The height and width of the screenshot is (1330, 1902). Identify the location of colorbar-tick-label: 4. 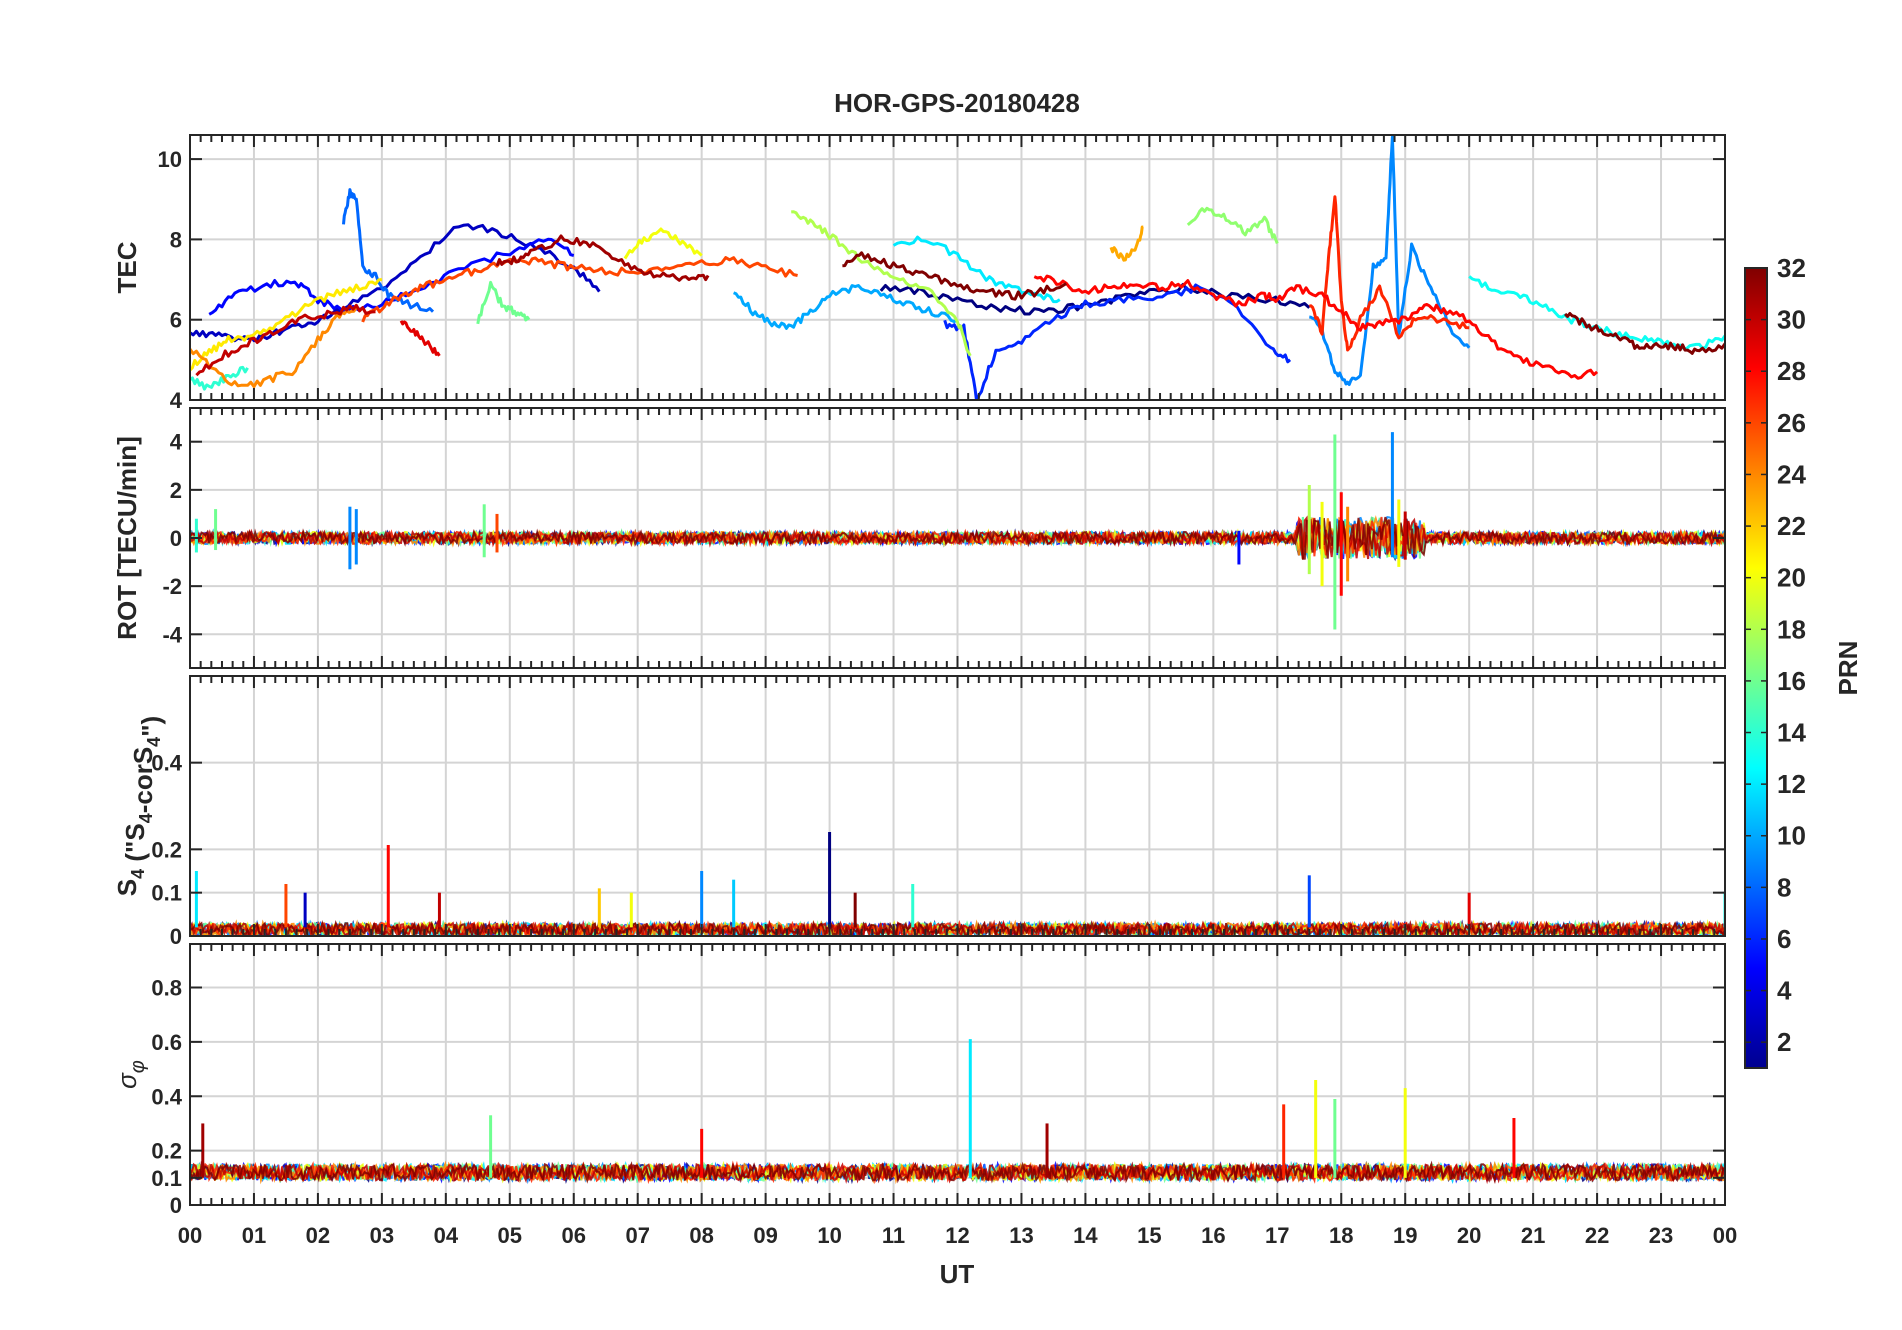
(1784, 991).